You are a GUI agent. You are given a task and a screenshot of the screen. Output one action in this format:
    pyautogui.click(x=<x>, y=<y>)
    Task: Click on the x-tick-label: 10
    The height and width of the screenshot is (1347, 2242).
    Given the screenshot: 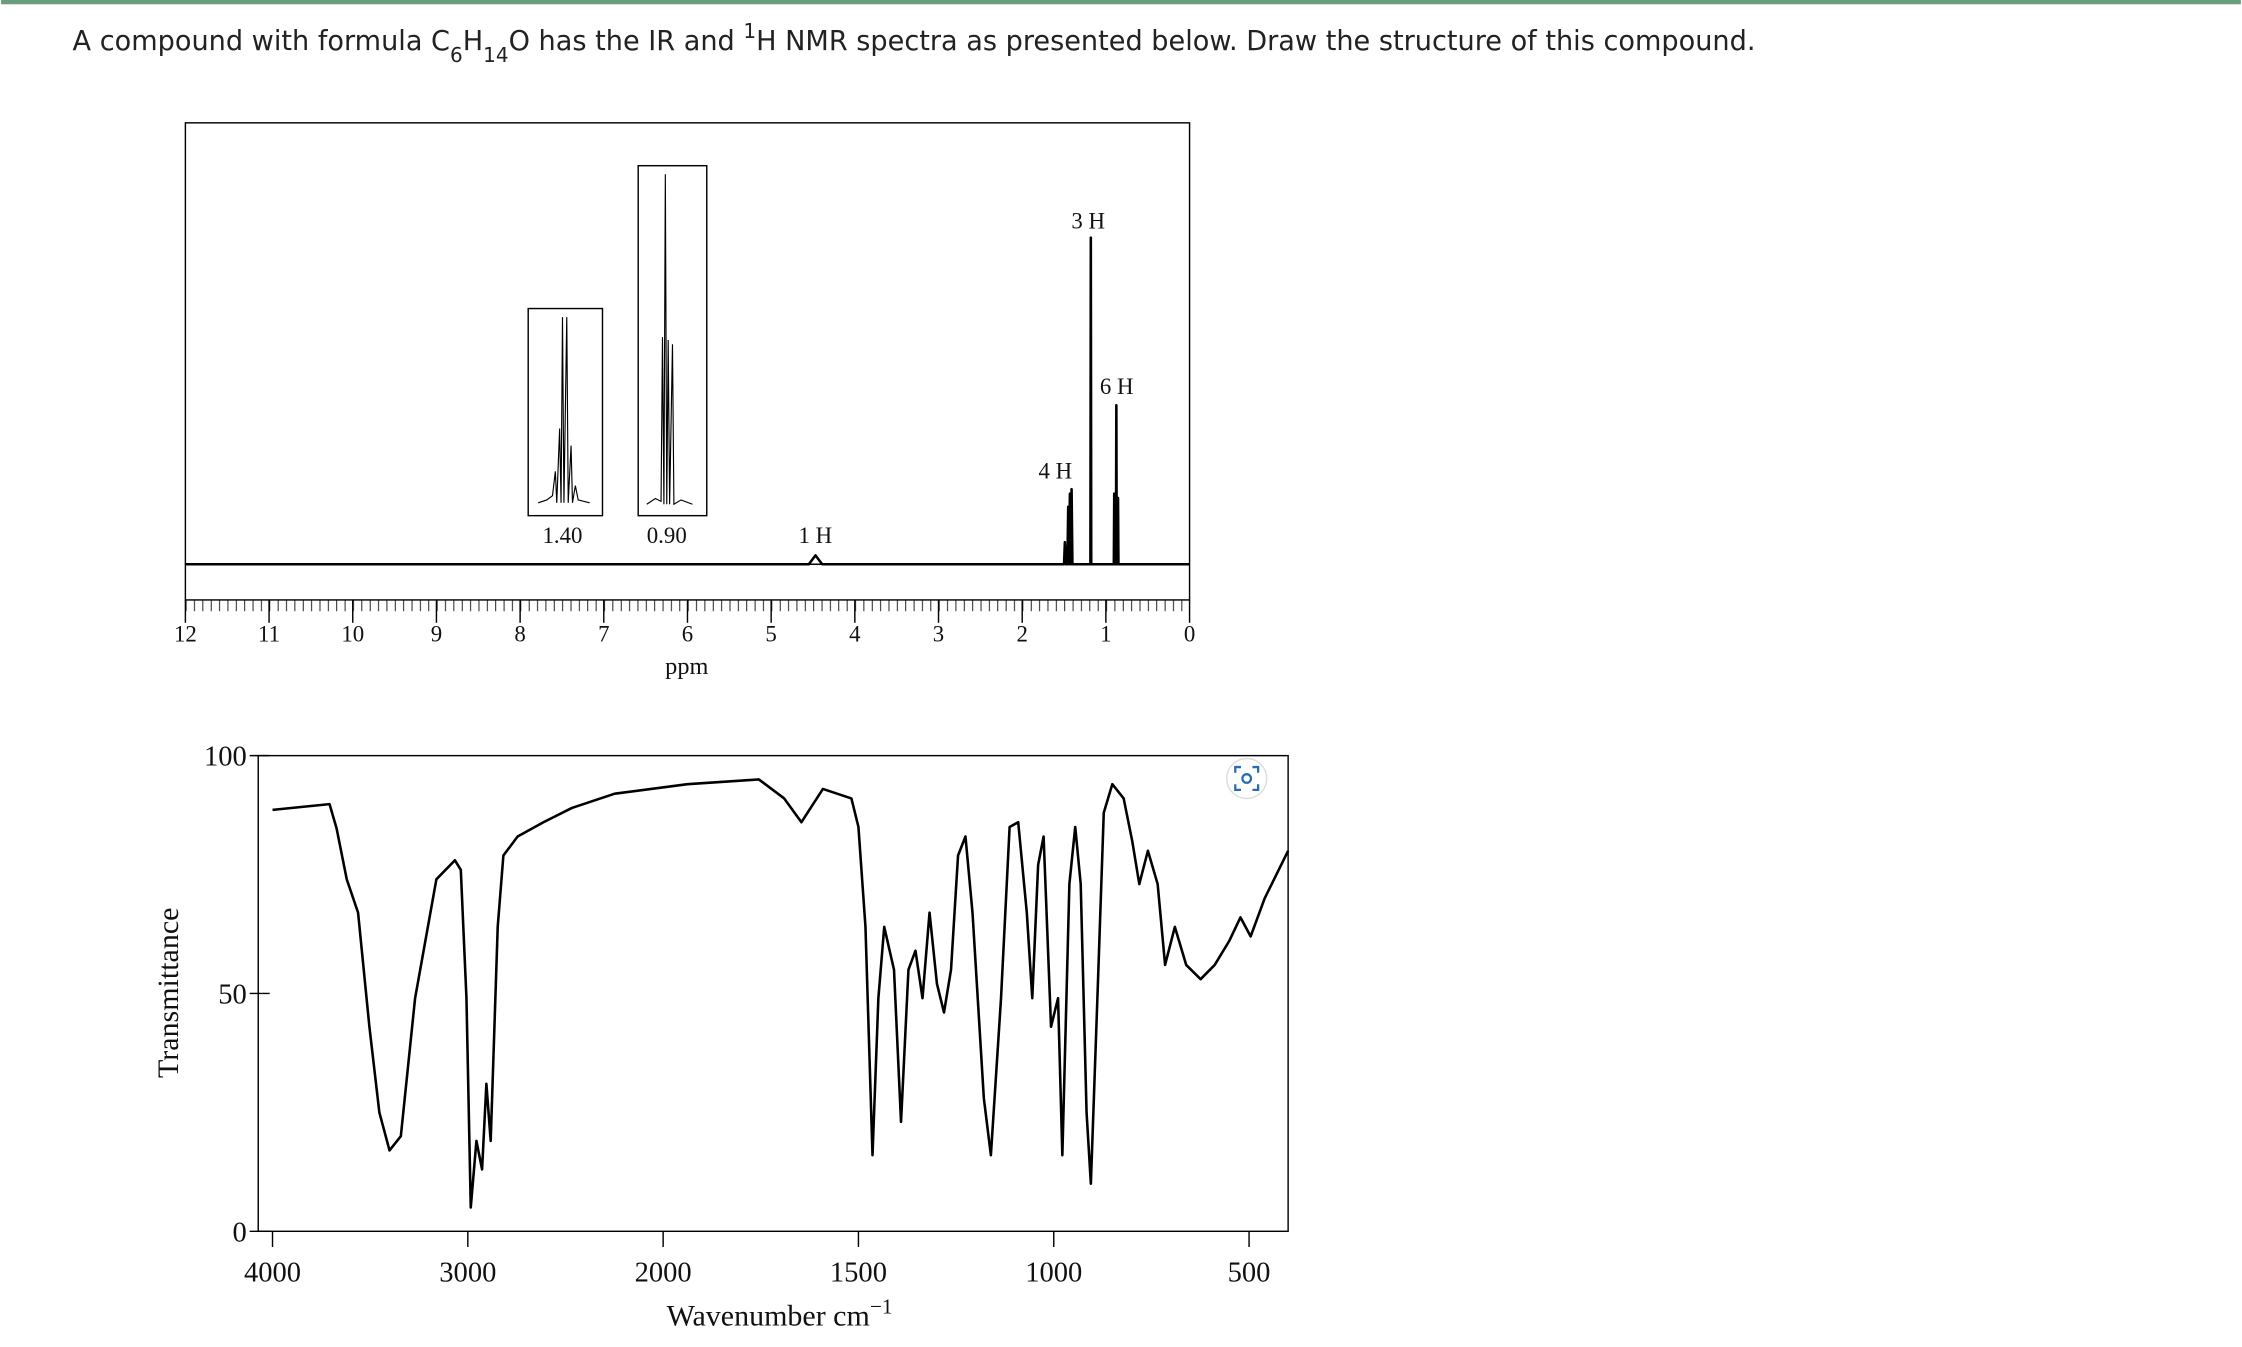 What is the action you would take?
    pyautogui.click(x=352, y=633)
    